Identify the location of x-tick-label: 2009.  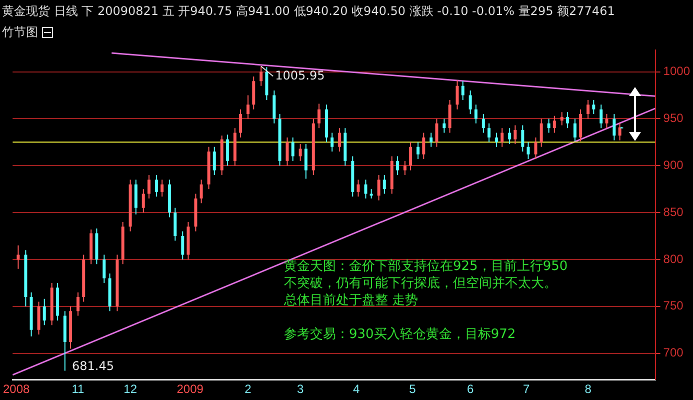
(190, 389).